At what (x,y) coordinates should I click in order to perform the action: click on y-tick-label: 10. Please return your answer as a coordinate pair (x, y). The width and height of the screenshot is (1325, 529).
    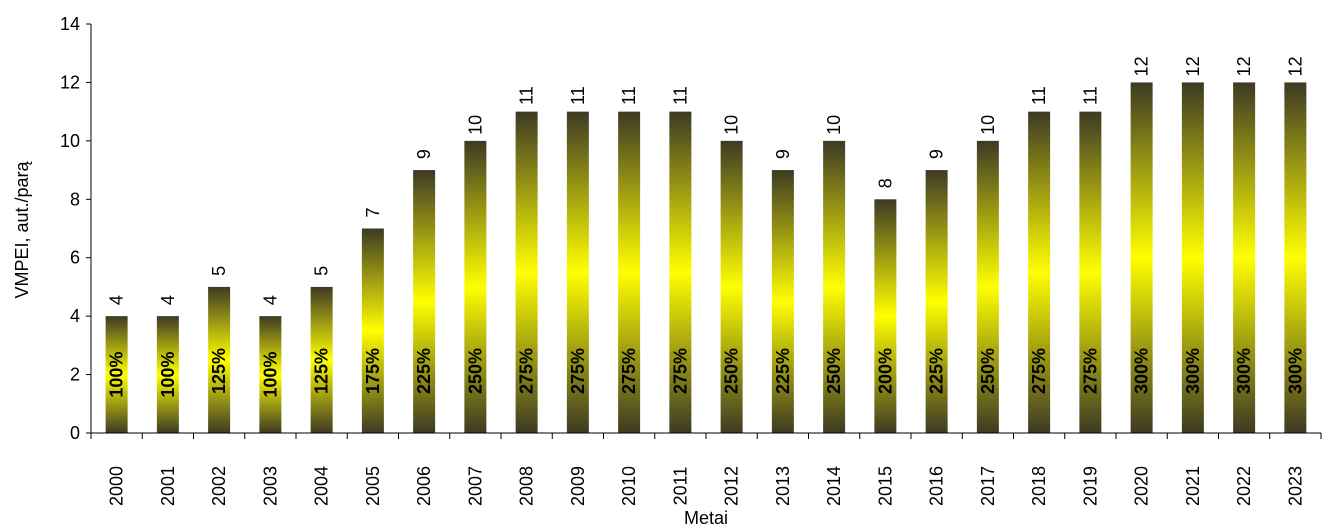
    Looking at the image, I should click on (70, 141).